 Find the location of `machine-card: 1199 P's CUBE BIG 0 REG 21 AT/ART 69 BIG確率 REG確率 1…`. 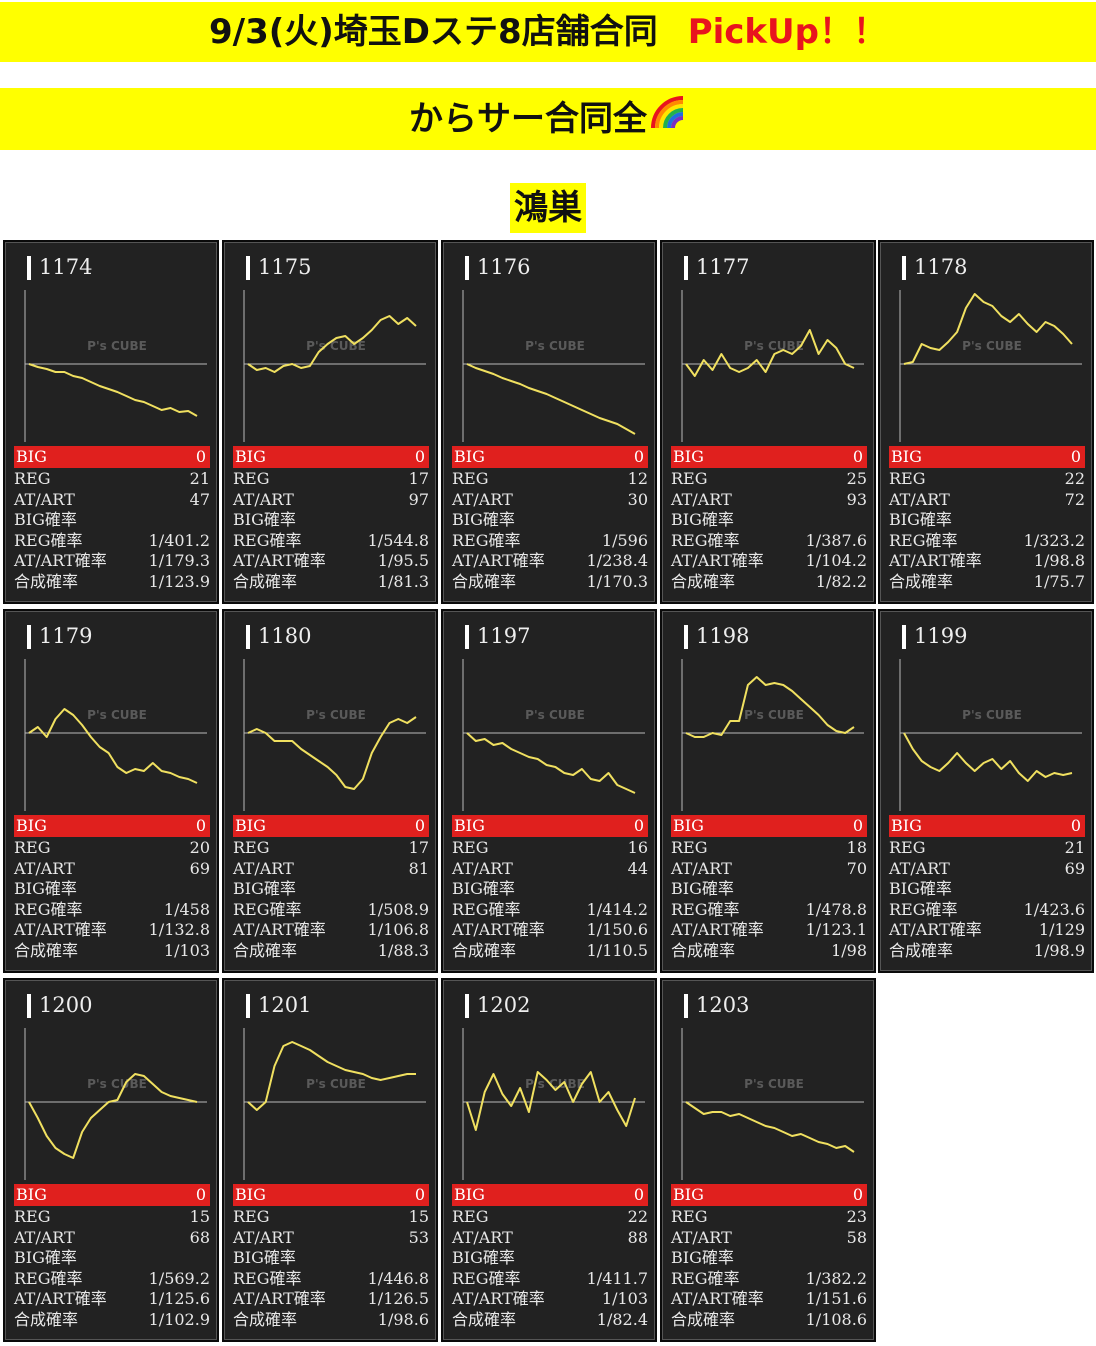

machine-card: 1199 P's CUBE BIG 0 REG 21 AT/ART 69 BIG確率 REG確率 1… is located at coordinates (986, 791).